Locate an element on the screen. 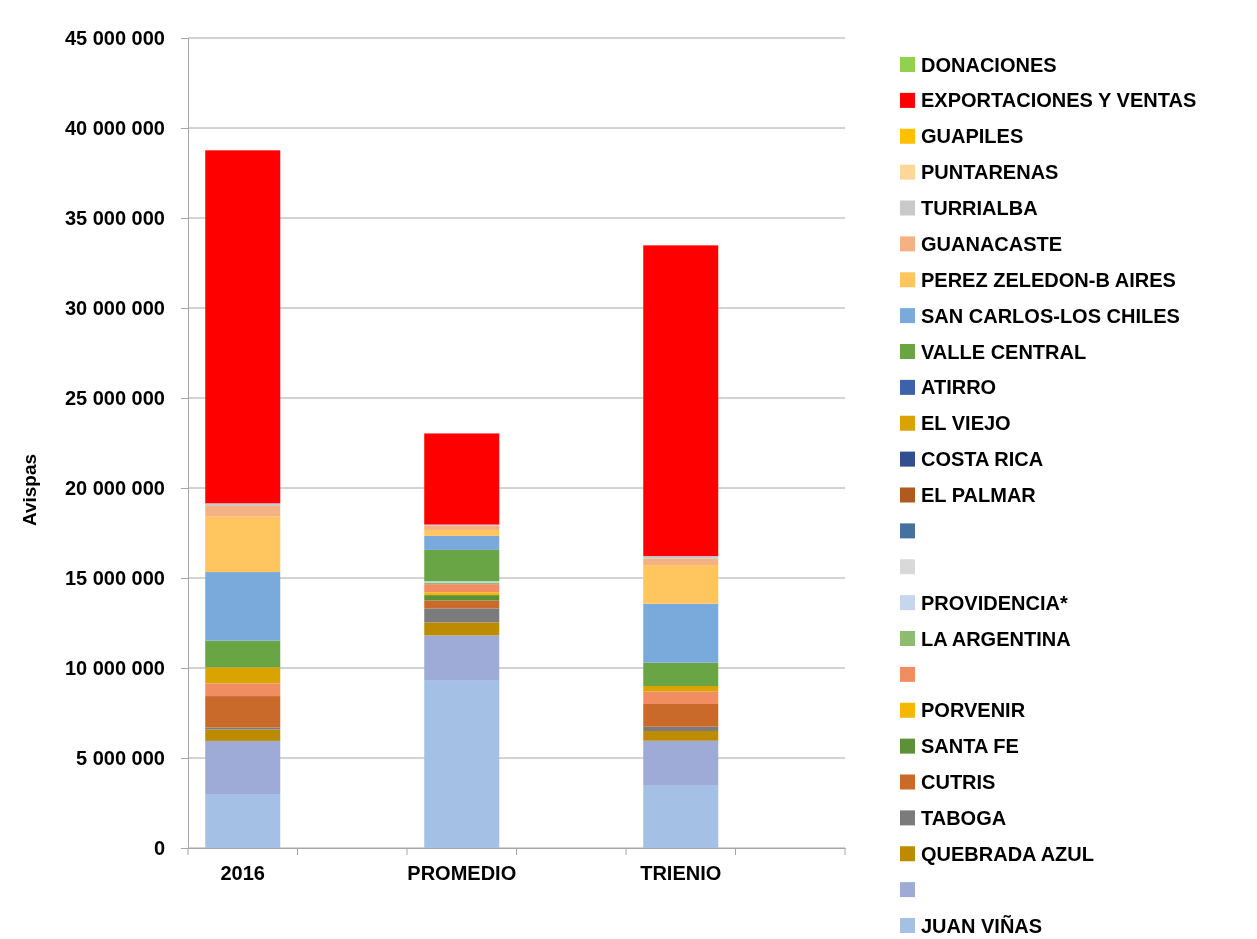  legend-label: TURRIALBA is located at coordinates (979, 208).